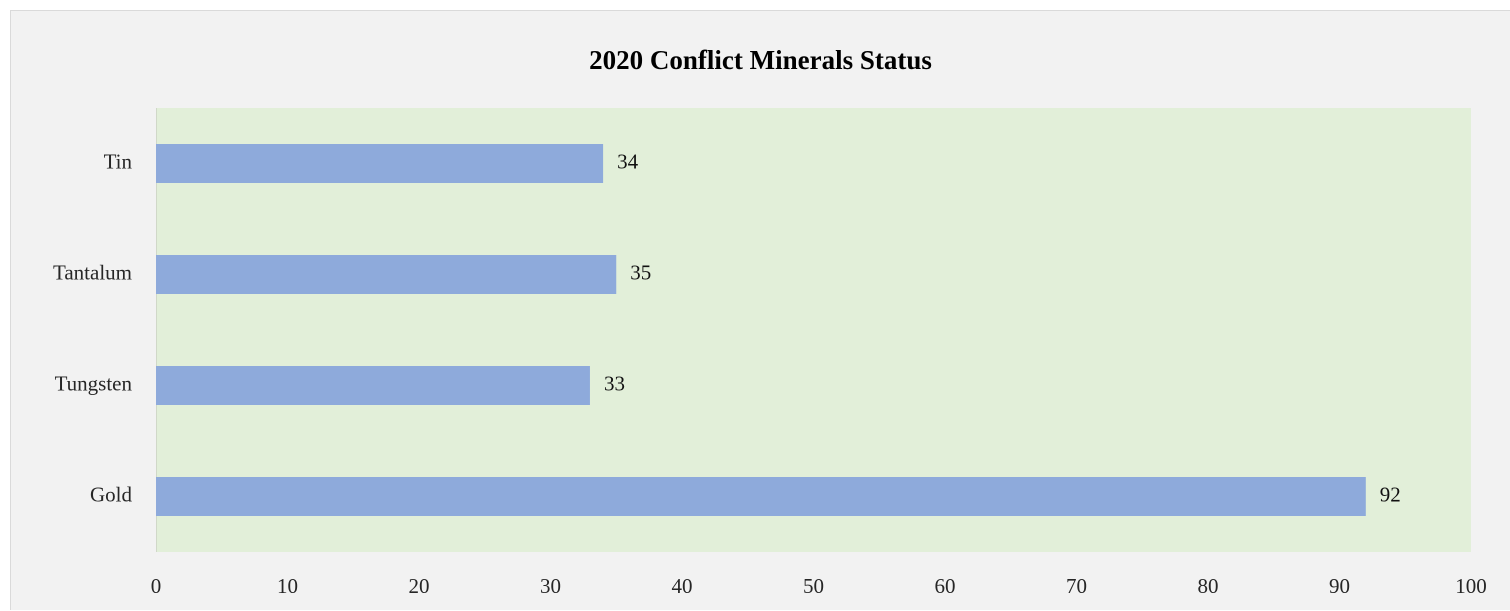  I want to click on bar-tantalum, so click(386, 274).